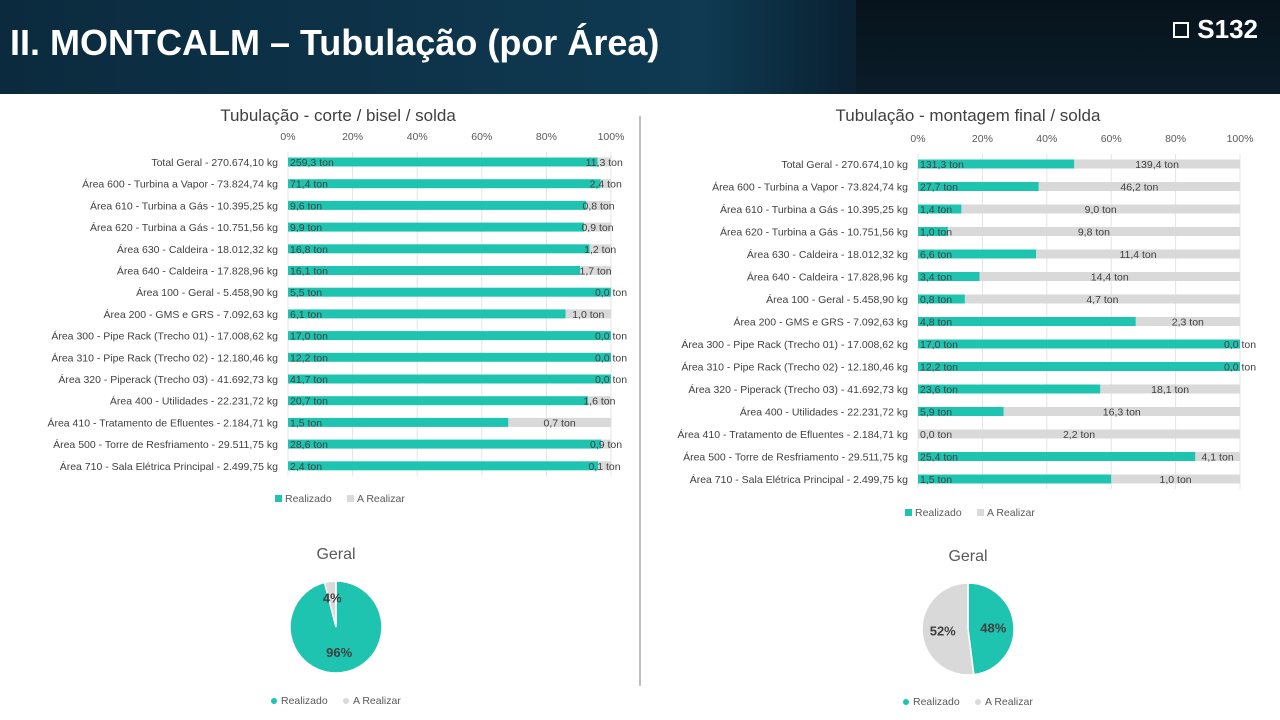 The width and height of the screenshot is (1280, 720). What do you see at coordinates (308, 499) in the screenshot?
I see `legend-label-realizado: Realizado` at bounding box center [308, 499].